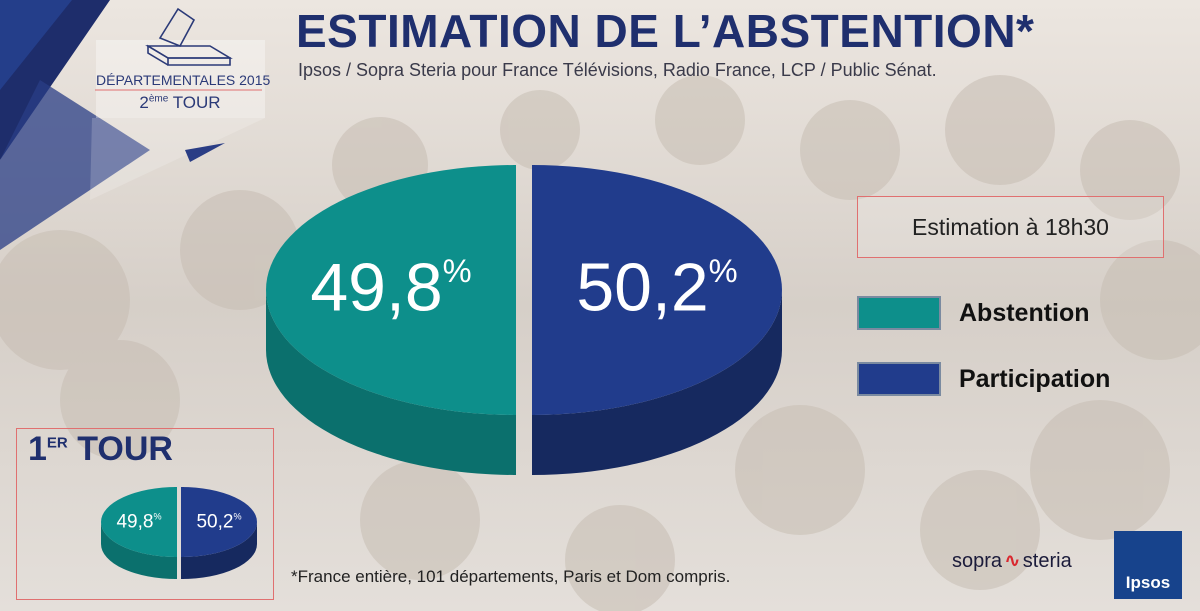  Describe the element at coordinates (57, 443) in the screenshot. I see `first-round-suffix: ER` at that location.